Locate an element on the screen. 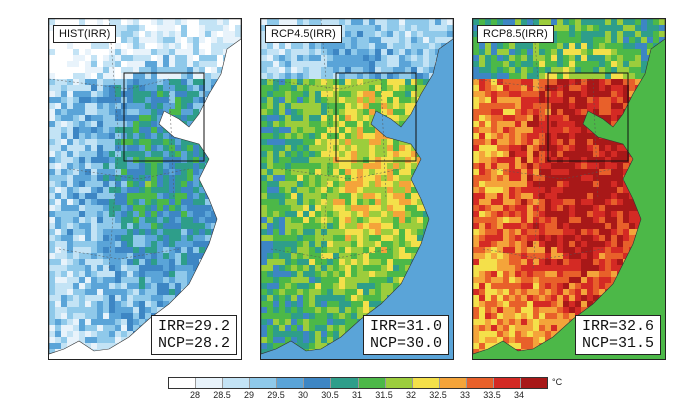 The width and height of the screenshot is (679, 412). colorbar-tick-label: 33 is located at coordinates (465, 395).